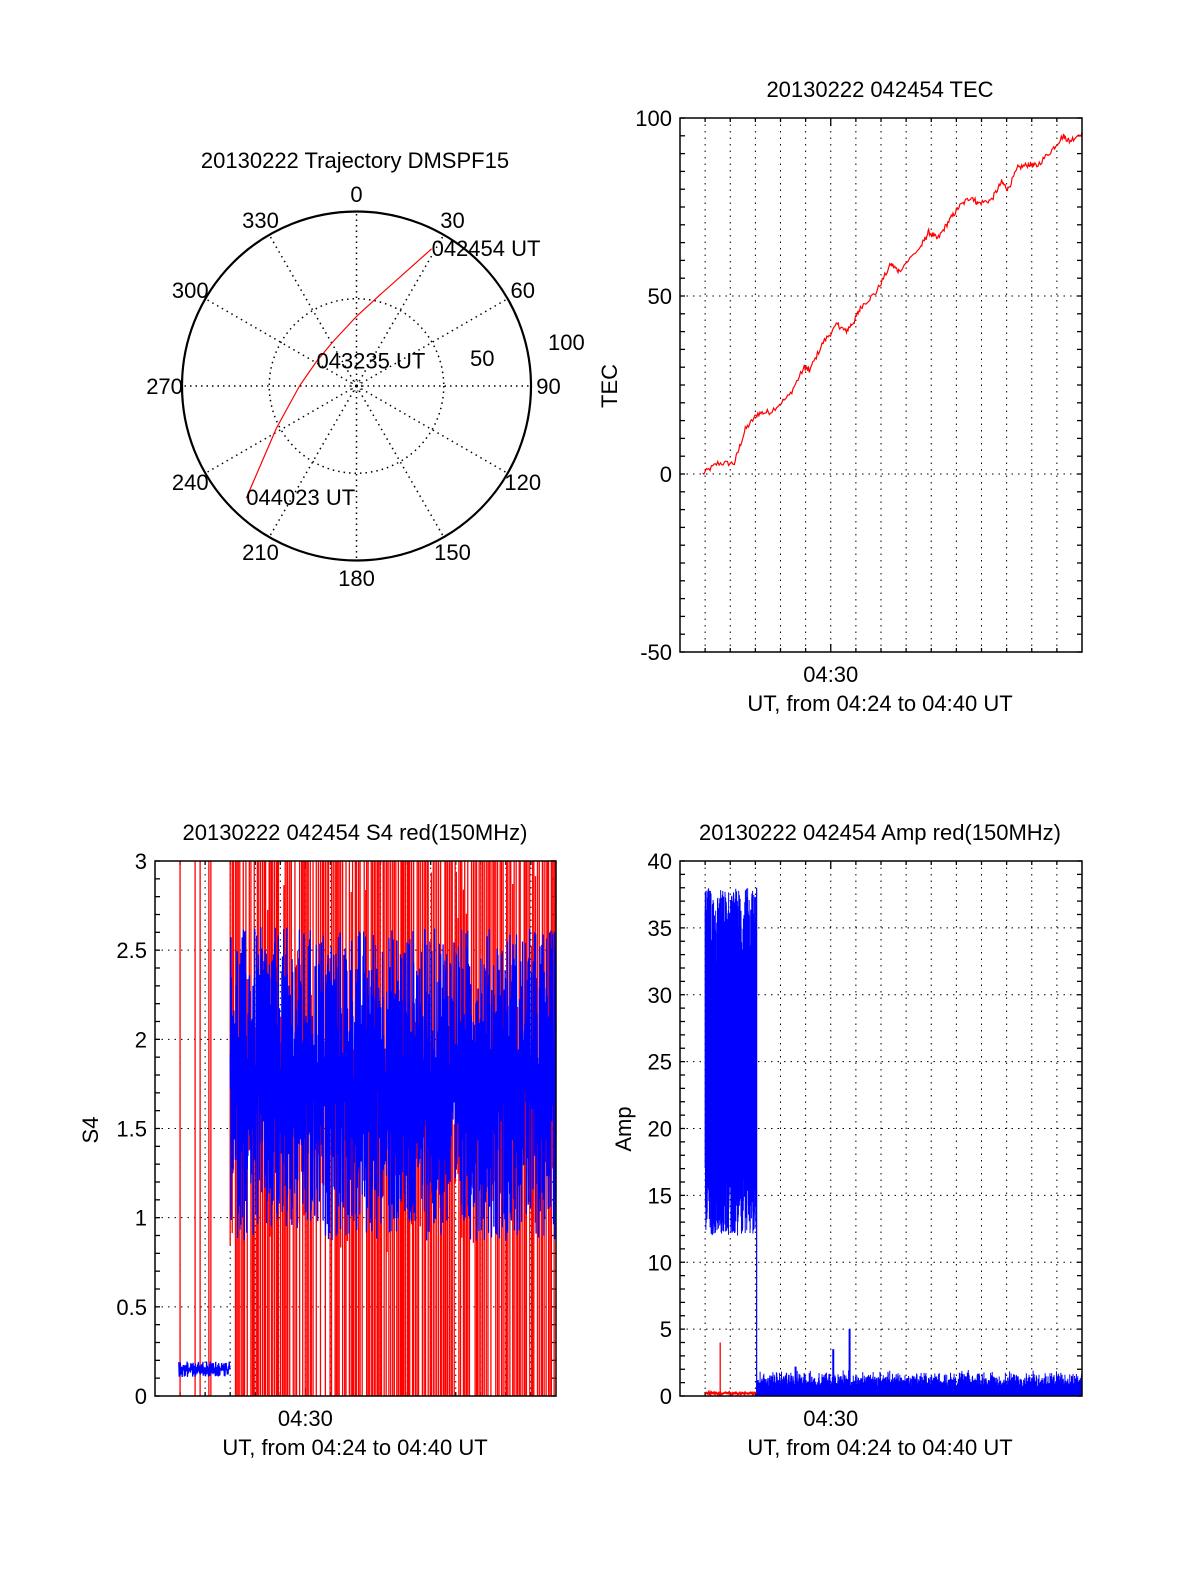 This screenshot has height=1575, width=1200. Describe the element at coordinates (892, 304) in the screenshot. I see `tec-series-line` at that location.